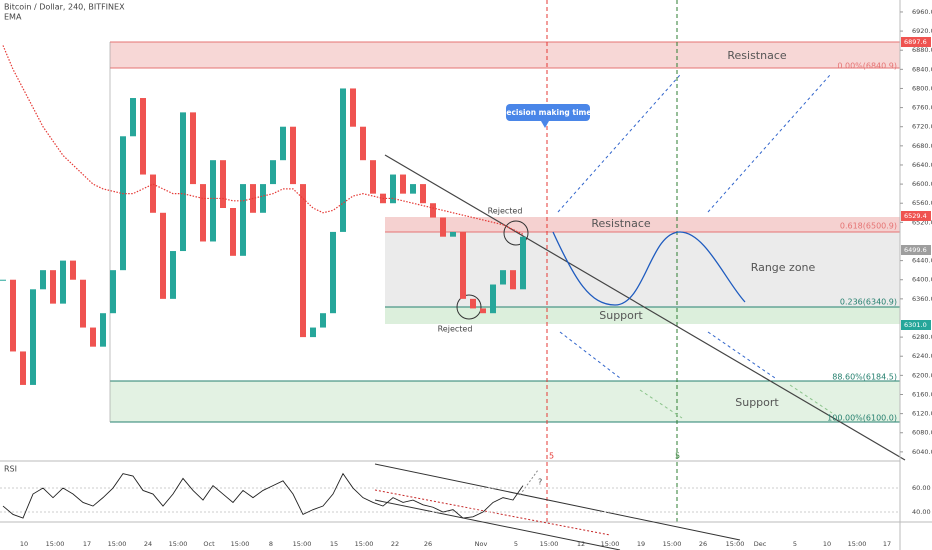 The height and width of the screenshot is (550, 932). Describe the element at coordinates (263, 495) in the screenshot. I see `rsi-line` at that location.